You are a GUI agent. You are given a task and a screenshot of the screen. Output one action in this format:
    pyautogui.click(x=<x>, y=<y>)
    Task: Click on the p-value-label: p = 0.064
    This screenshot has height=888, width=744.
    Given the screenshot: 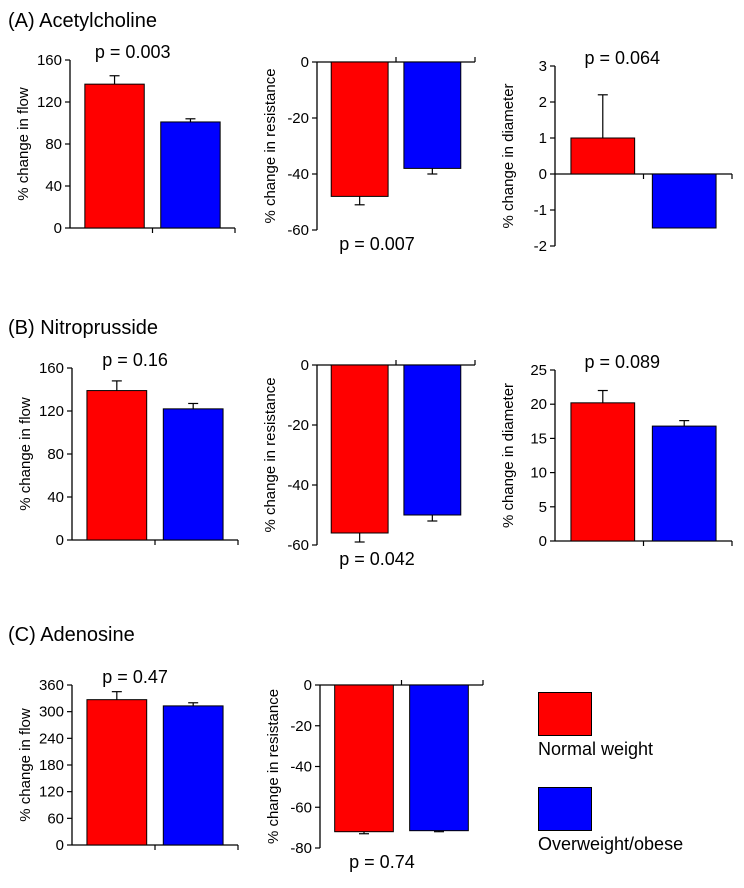 What is the action you would take?
    pyautogui.click(x=622, y=58)
    